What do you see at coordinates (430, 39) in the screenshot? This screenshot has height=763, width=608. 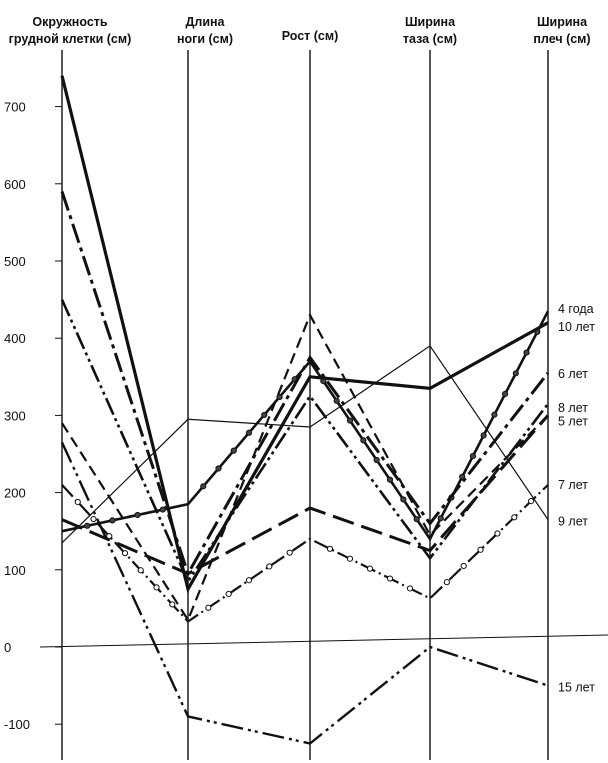 I see `axis-title: таза (см)` at bounding box center [430, 39].